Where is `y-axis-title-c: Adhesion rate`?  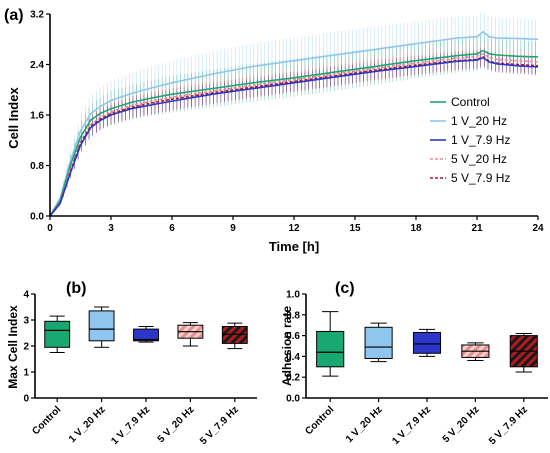
y-axis-title-c: Adhesion rate is located at coordinates (287, 346).